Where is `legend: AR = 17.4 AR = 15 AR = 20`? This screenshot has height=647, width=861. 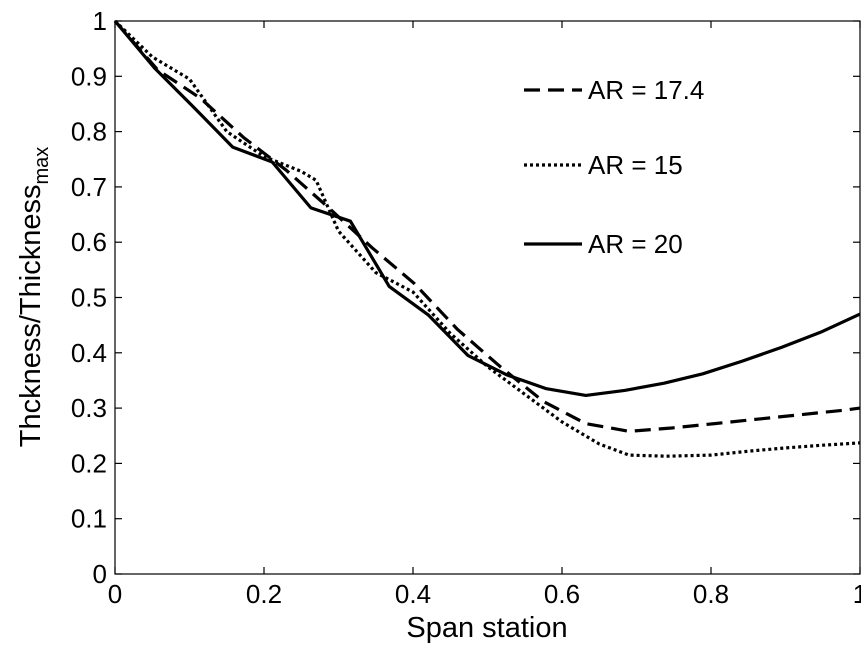 legend: AR = 17.4 AR = 15 AR = 20 is located at coordinates (614, 167).